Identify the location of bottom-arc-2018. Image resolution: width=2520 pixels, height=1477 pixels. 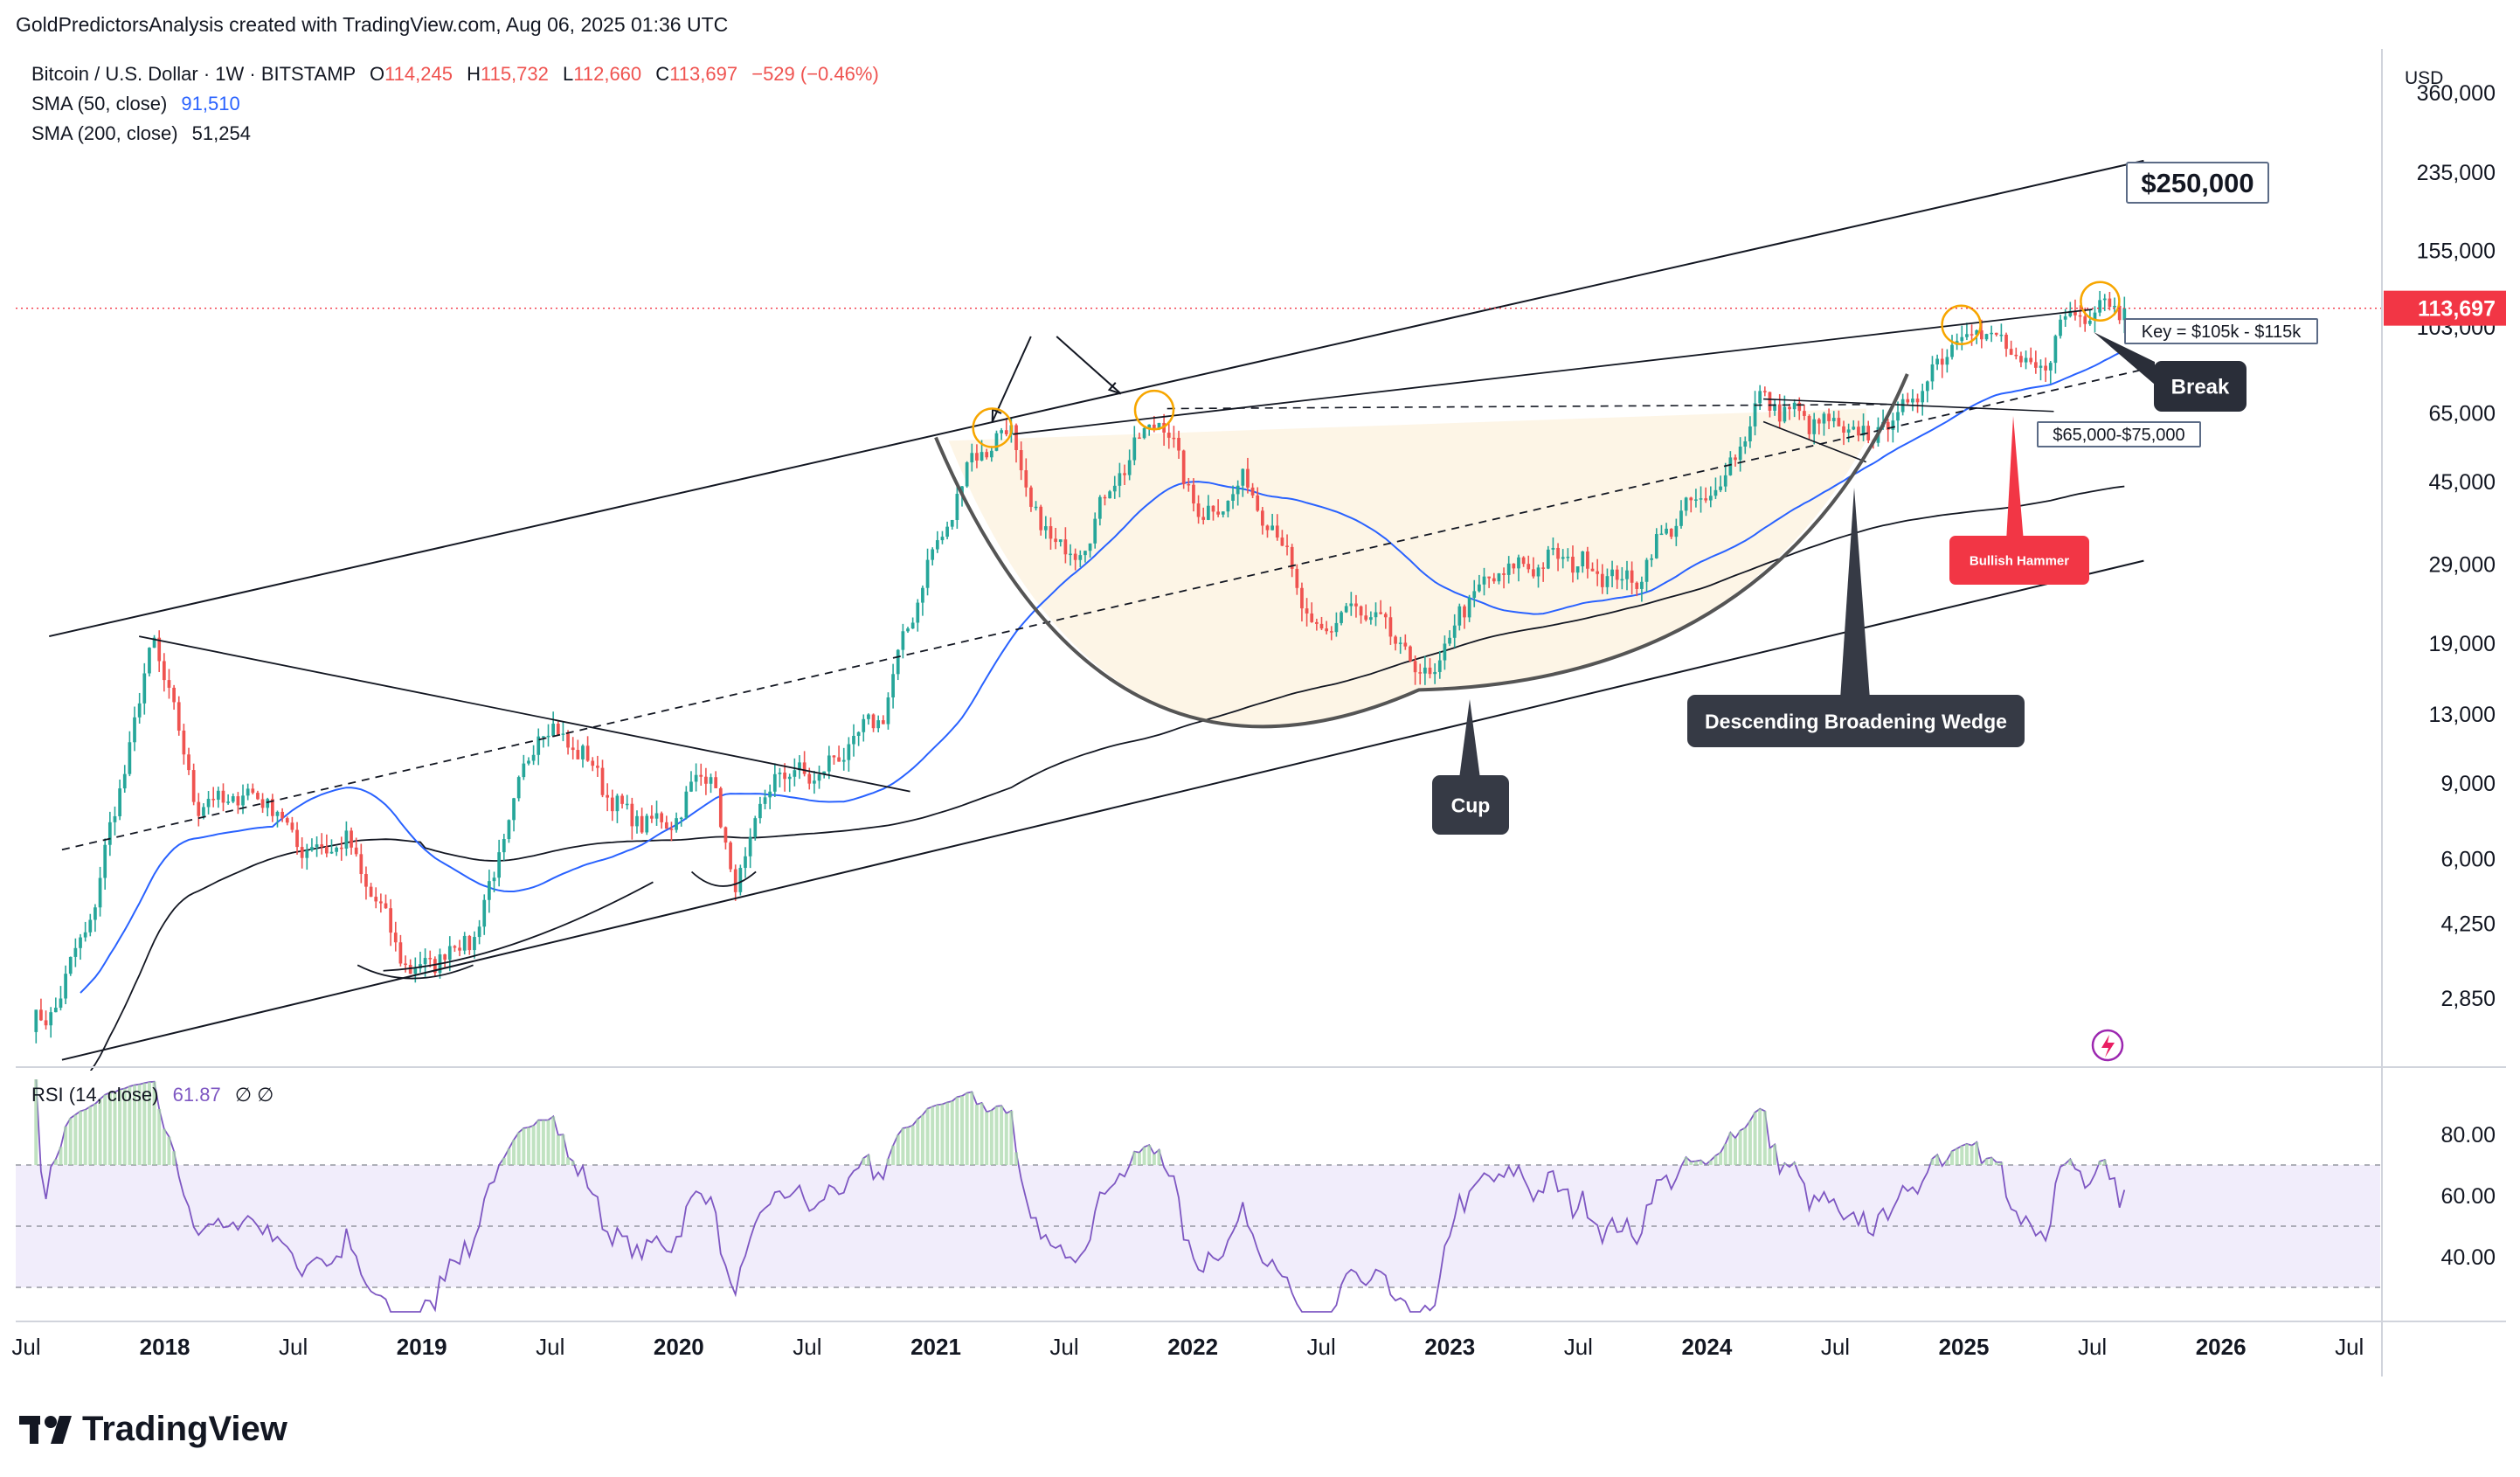
(415, 972).